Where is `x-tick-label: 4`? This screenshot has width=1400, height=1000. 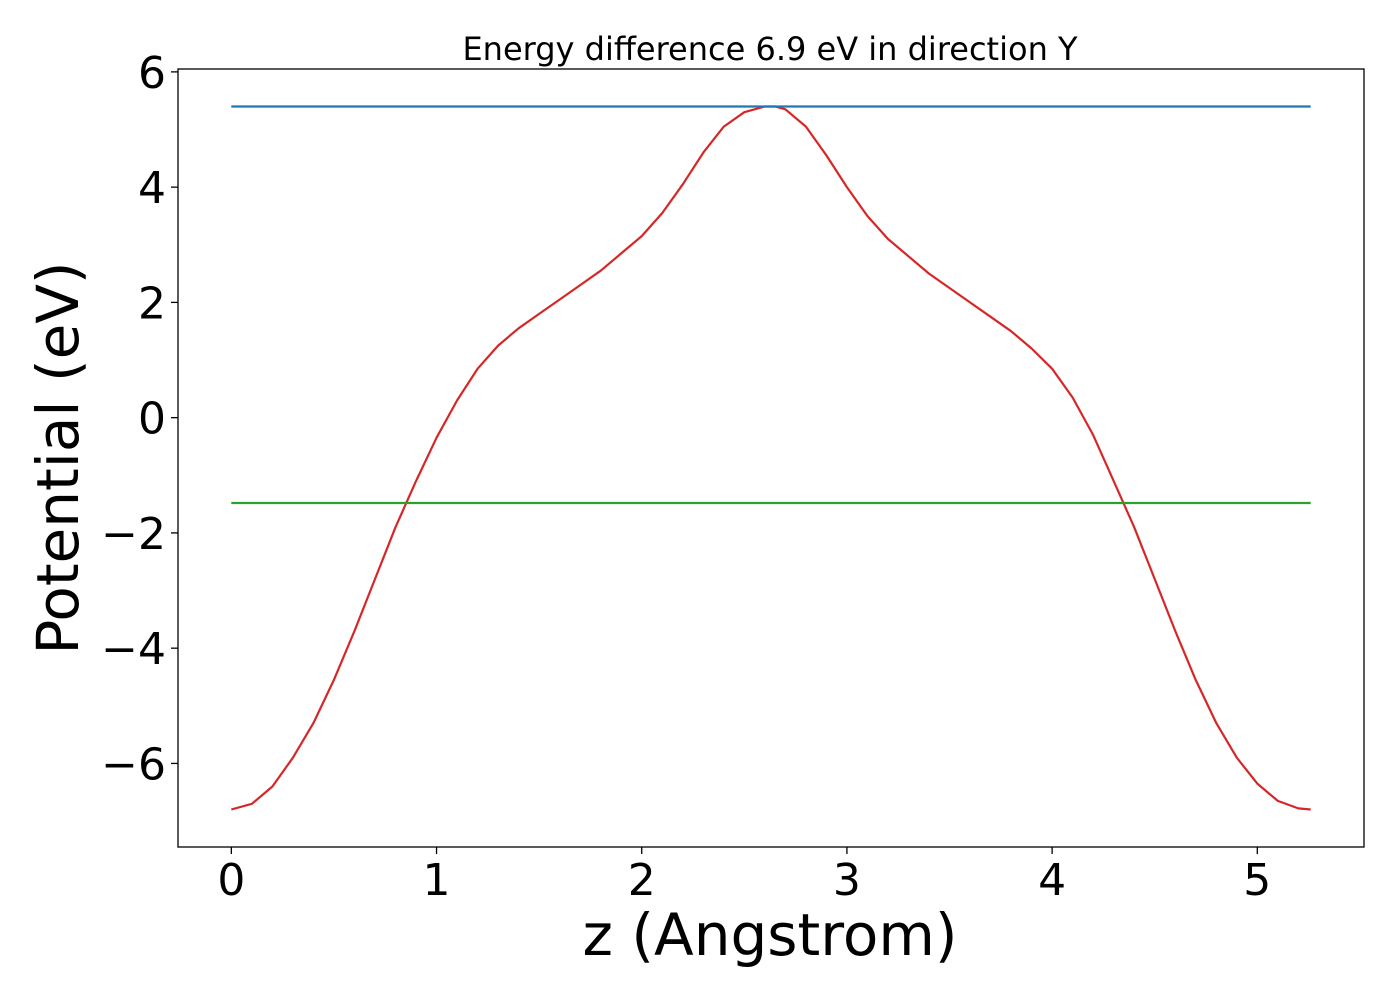 x-tick-label: 4 is located at coordinates (1052, 880).